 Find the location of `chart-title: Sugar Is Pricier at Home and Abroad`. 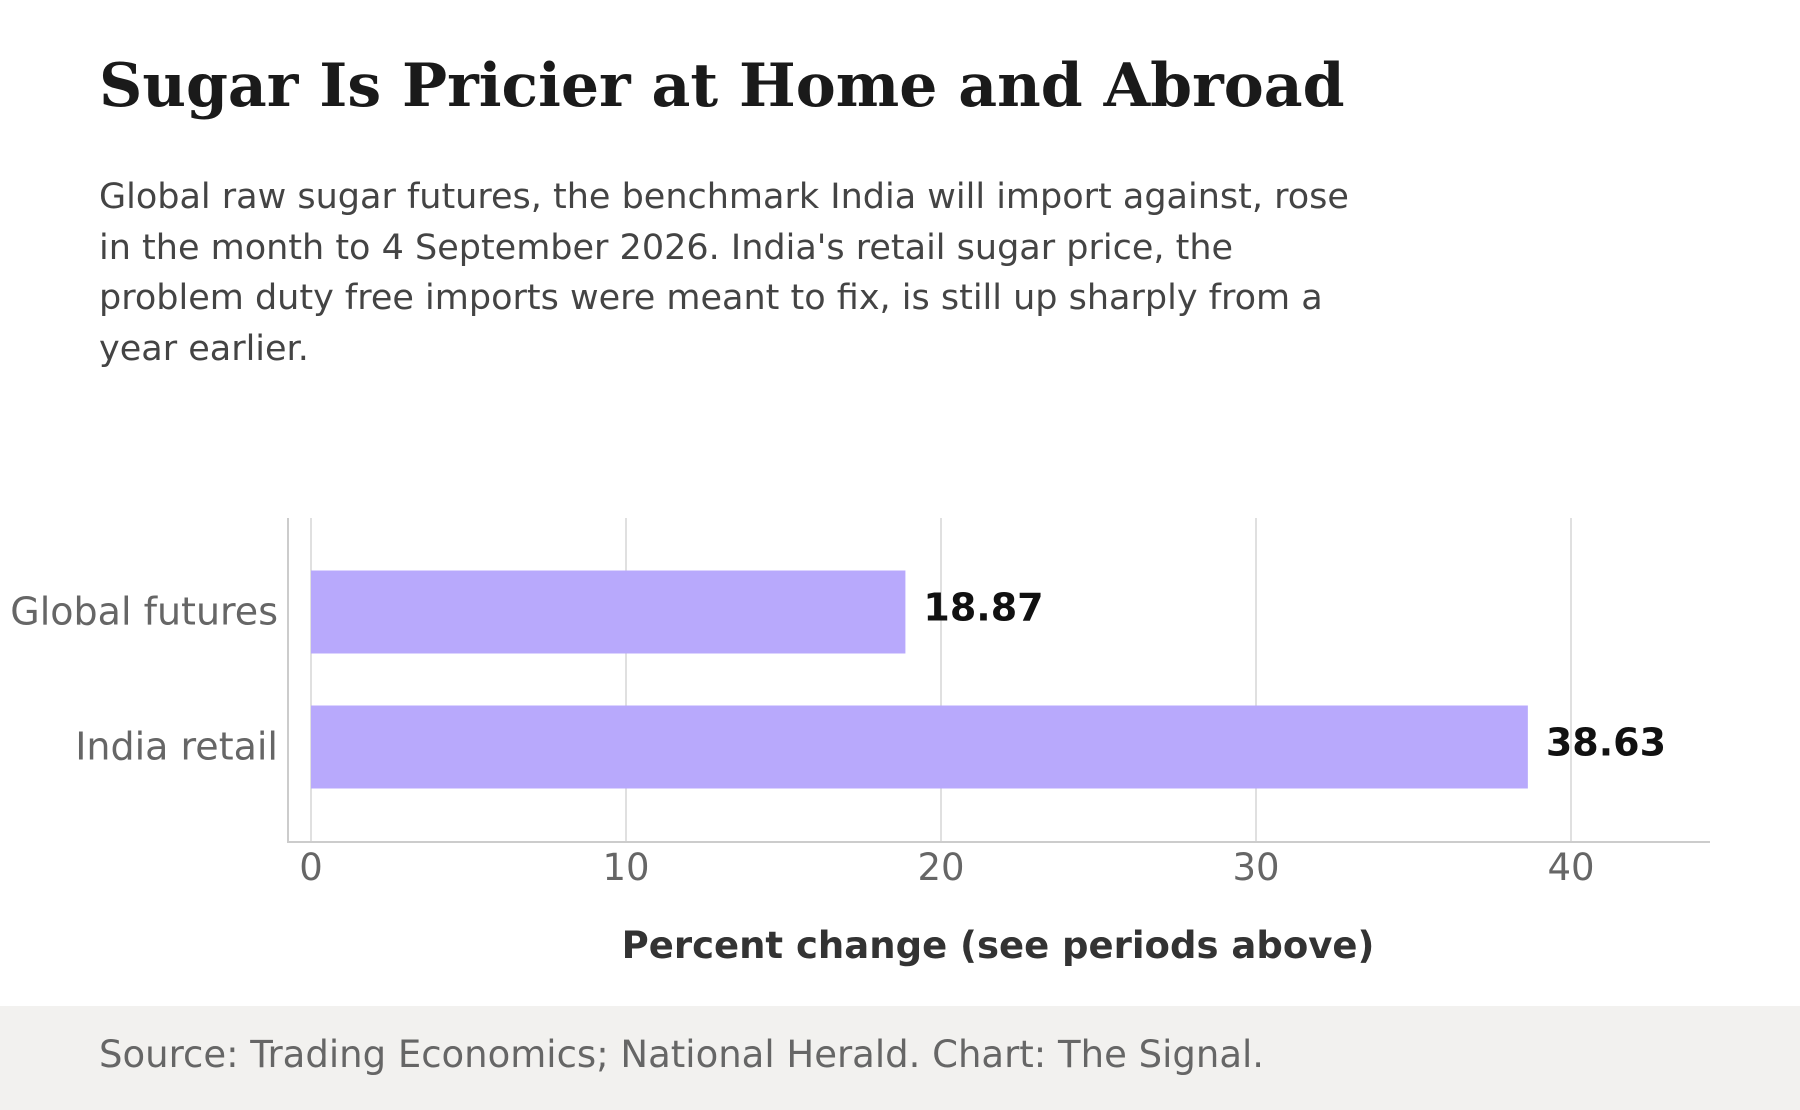

chart-title: Sugar Is Pricier at Home and Abroad is located at coordinates (722, 86).